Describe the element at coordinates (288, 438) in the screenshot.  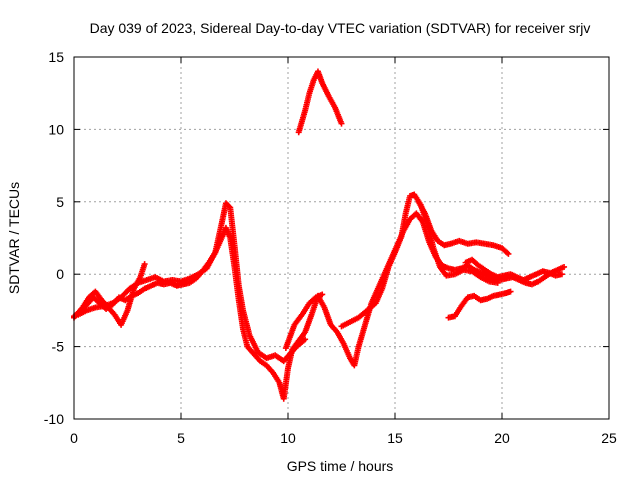
I see `x-tick-label: 10` at that location.